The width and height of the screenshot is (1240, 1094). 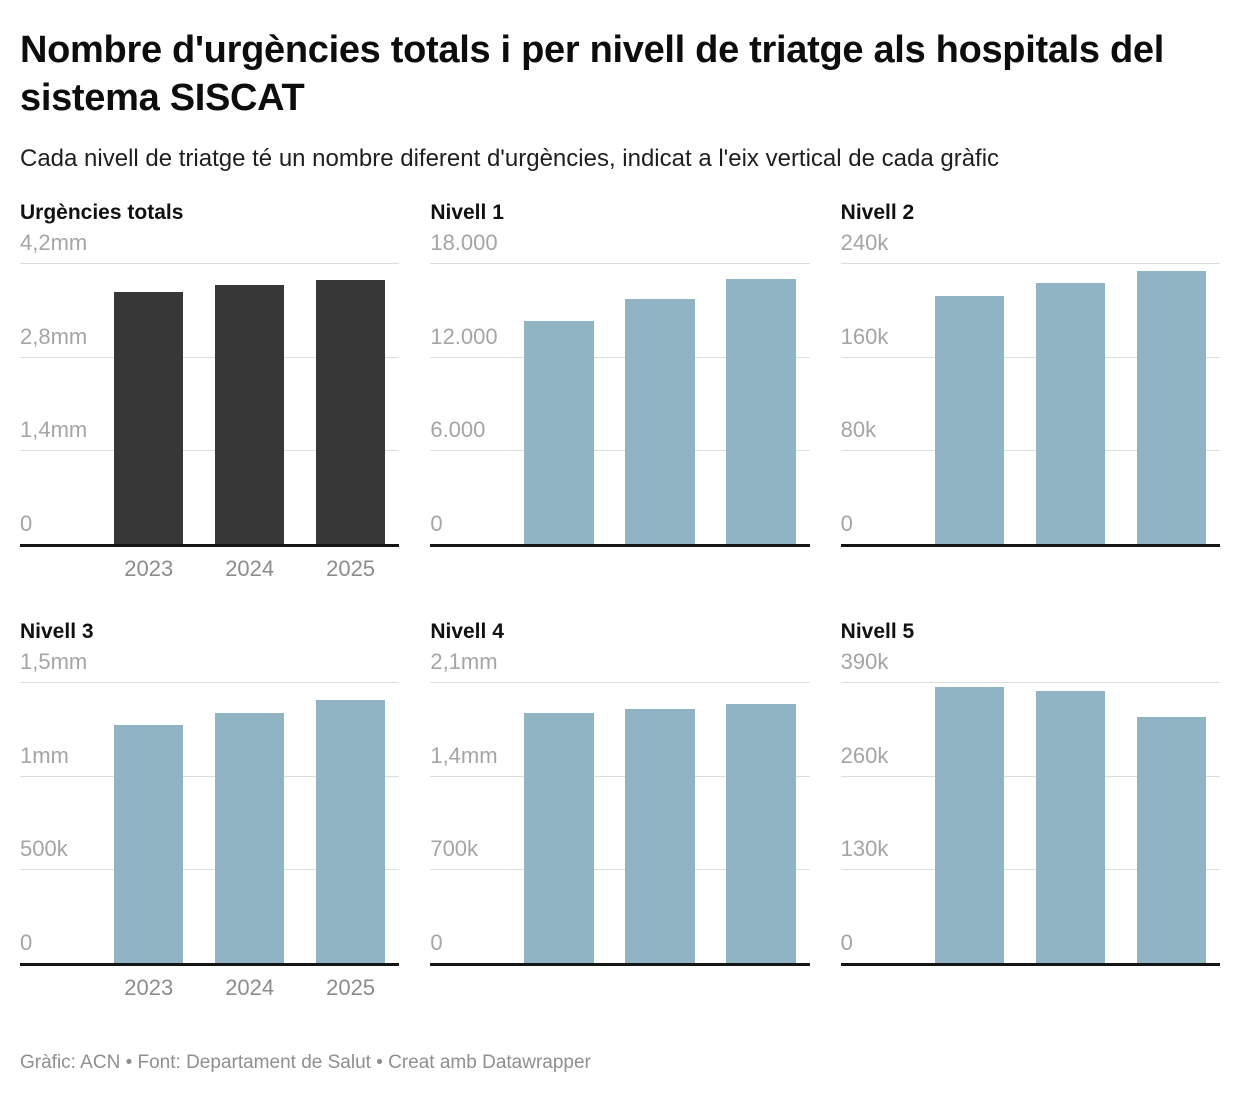 What do you see at coordinates (464, 661) in the screenshot?
I see `y-axis-tick-label: 2,1mm` at bounding box center [464, 661].